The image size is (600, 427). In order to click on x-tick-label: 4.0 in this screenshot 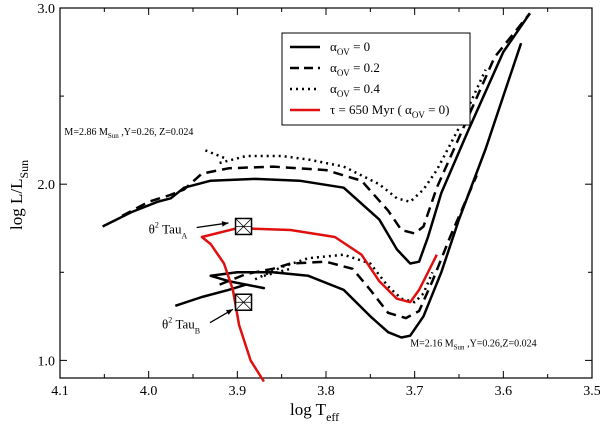, I will do `click(149, 391)`.